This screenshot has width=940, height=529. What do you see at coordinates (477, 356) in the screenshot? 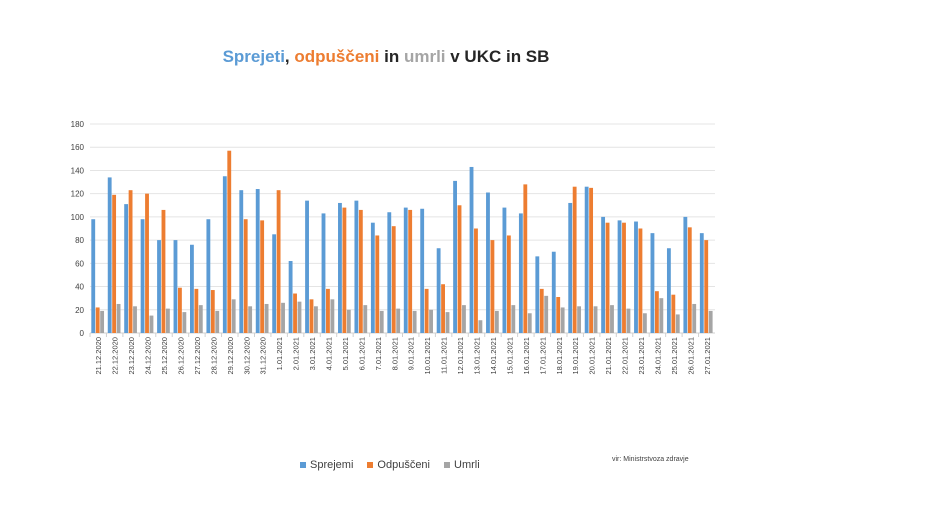
I see `x-tick-label: 13.01.2021` at bounding box center [477, 356].